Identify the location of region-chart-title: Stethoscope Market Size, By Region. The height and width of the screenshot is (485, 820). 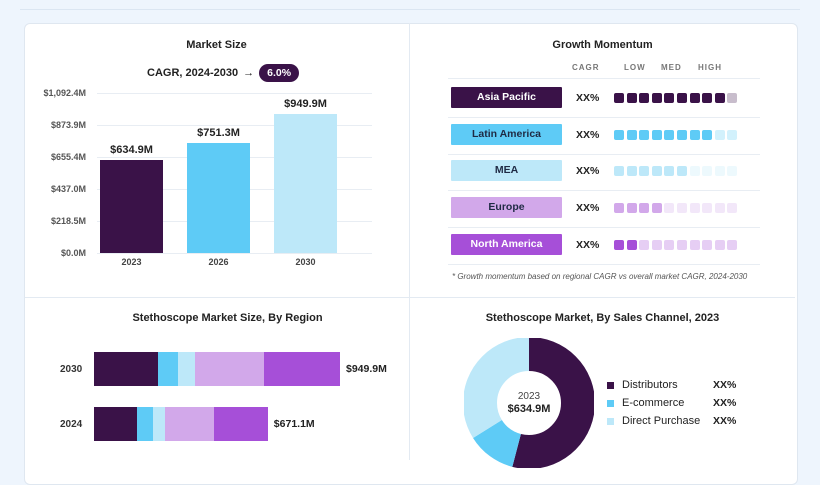
(227, 318).